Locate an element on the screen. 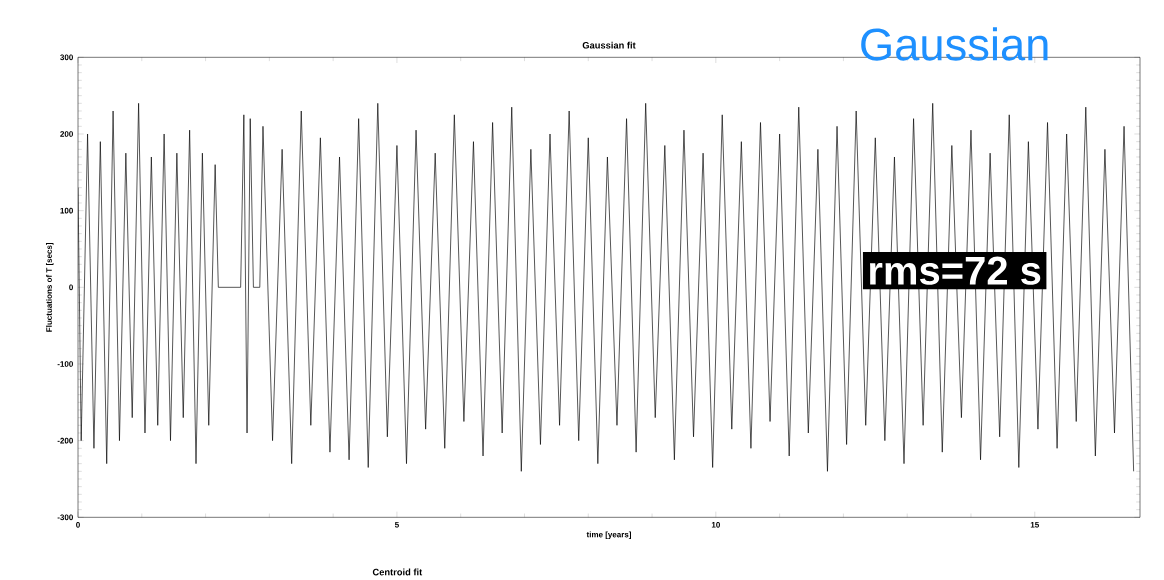  text: Centroid fit is located at coordinates (397, 572).